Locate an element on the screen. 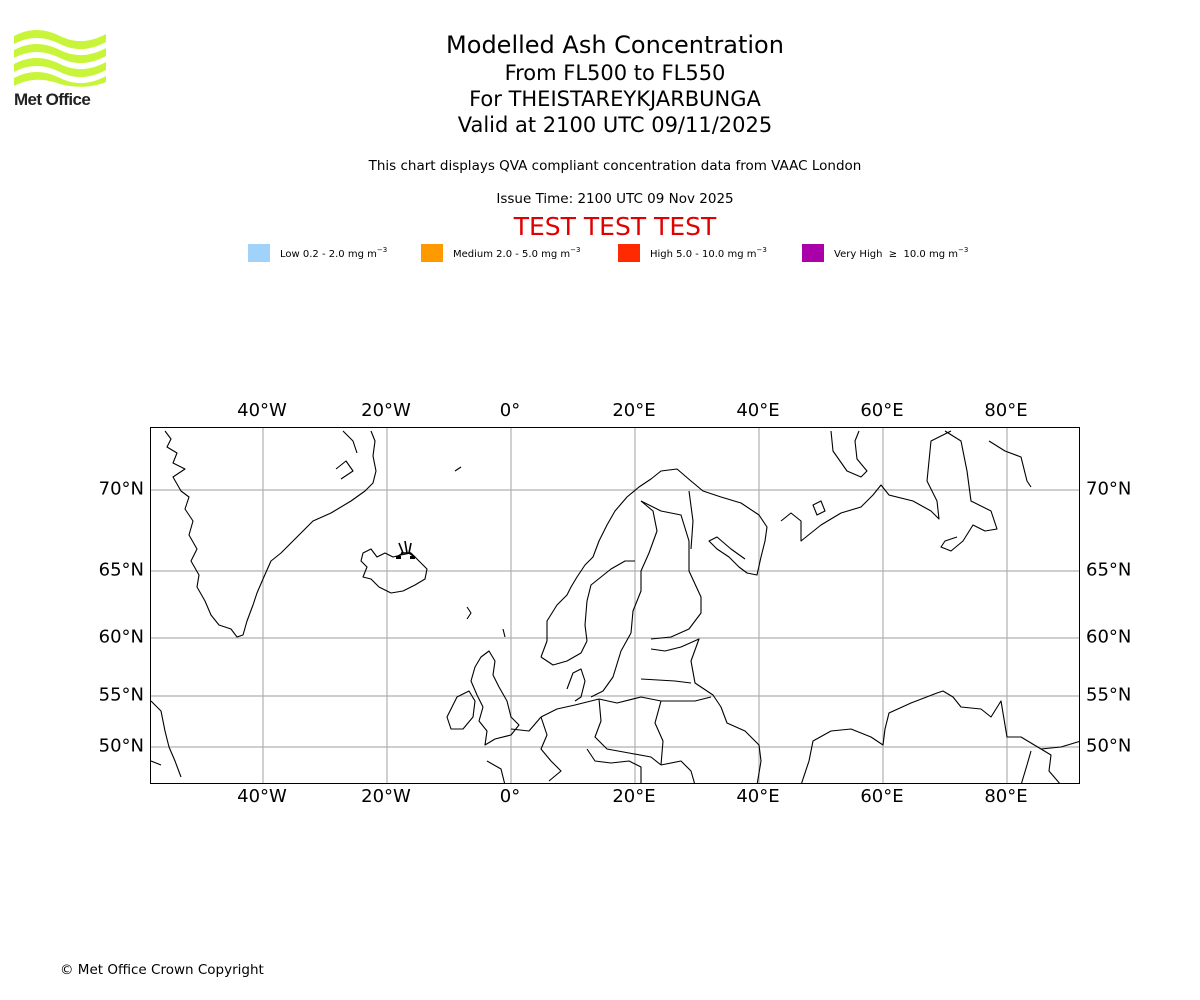  lon-label-bottom: 20°E is located at coordinates (634, 796).